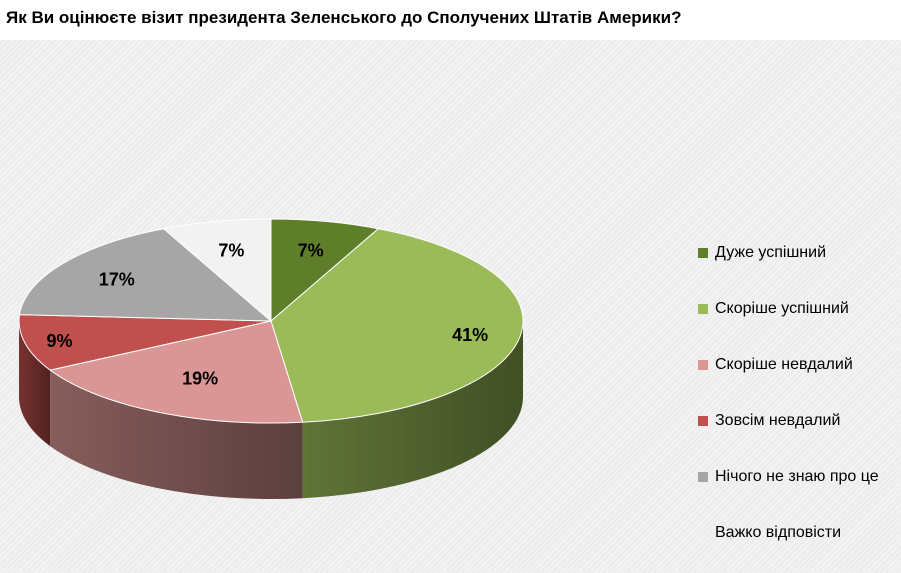  I want to click on legend-item-1: Скоріше успішний, so click(773, 309).